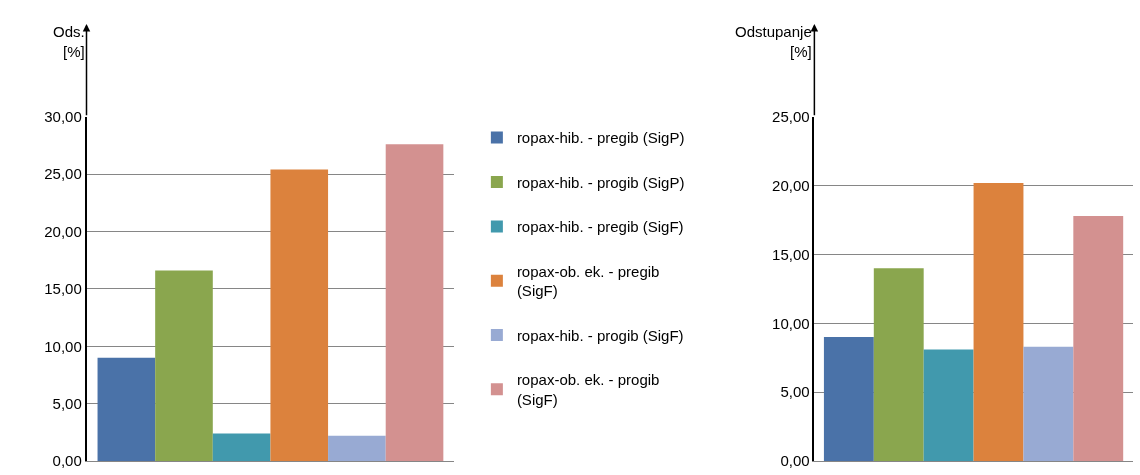 The width and height of the screenshot is (1140, 475). I want to click on legend-label: ropax-ob. ek. - progib (SigF), so click(588, 389).